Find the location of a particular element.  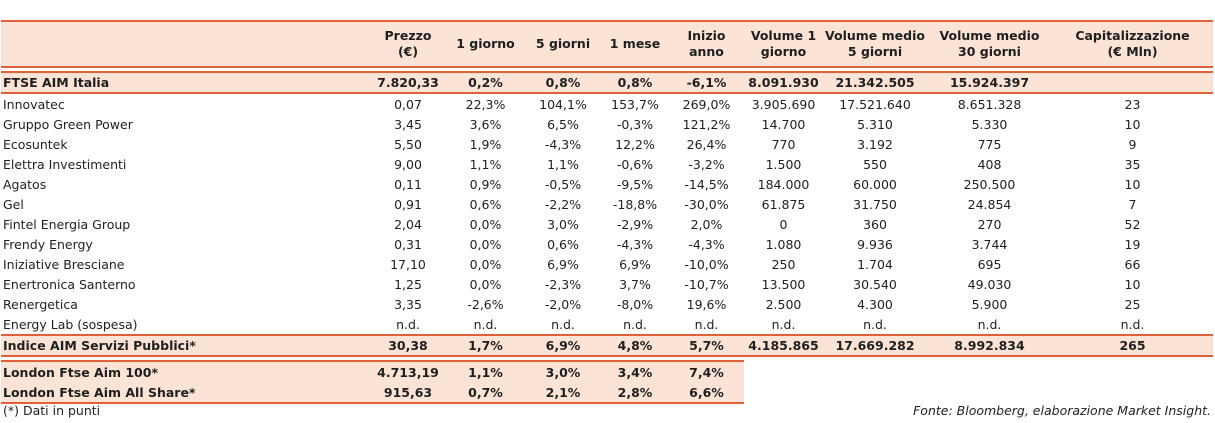

table-cell: 1.704 is located at coordinates (875, 264).